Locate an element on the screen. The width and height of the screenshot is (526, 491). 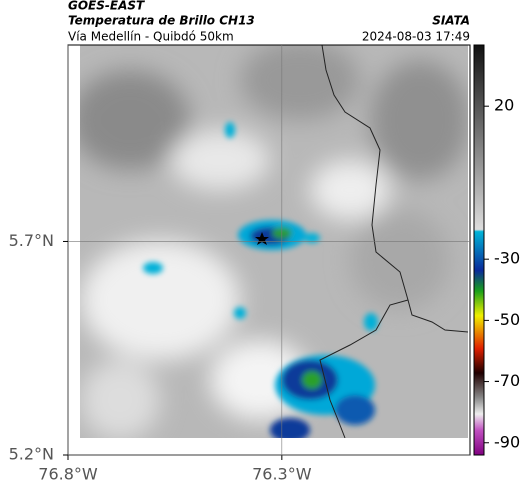
x-tick-label: 76.3°W is located at coordinates (282, 474).